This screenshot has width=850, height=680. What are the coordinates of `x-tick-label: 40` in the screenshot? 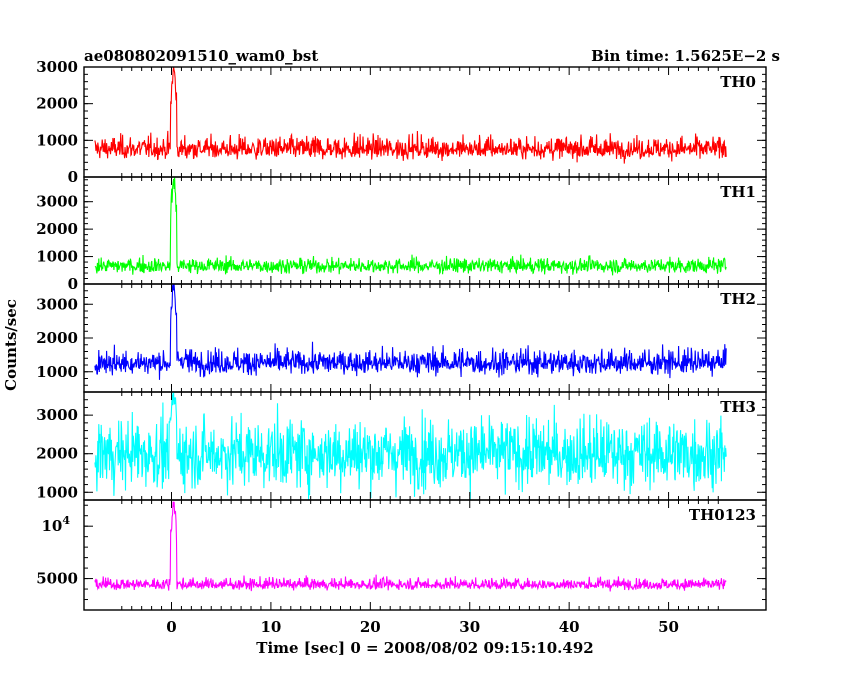 It's located at (569, 627).